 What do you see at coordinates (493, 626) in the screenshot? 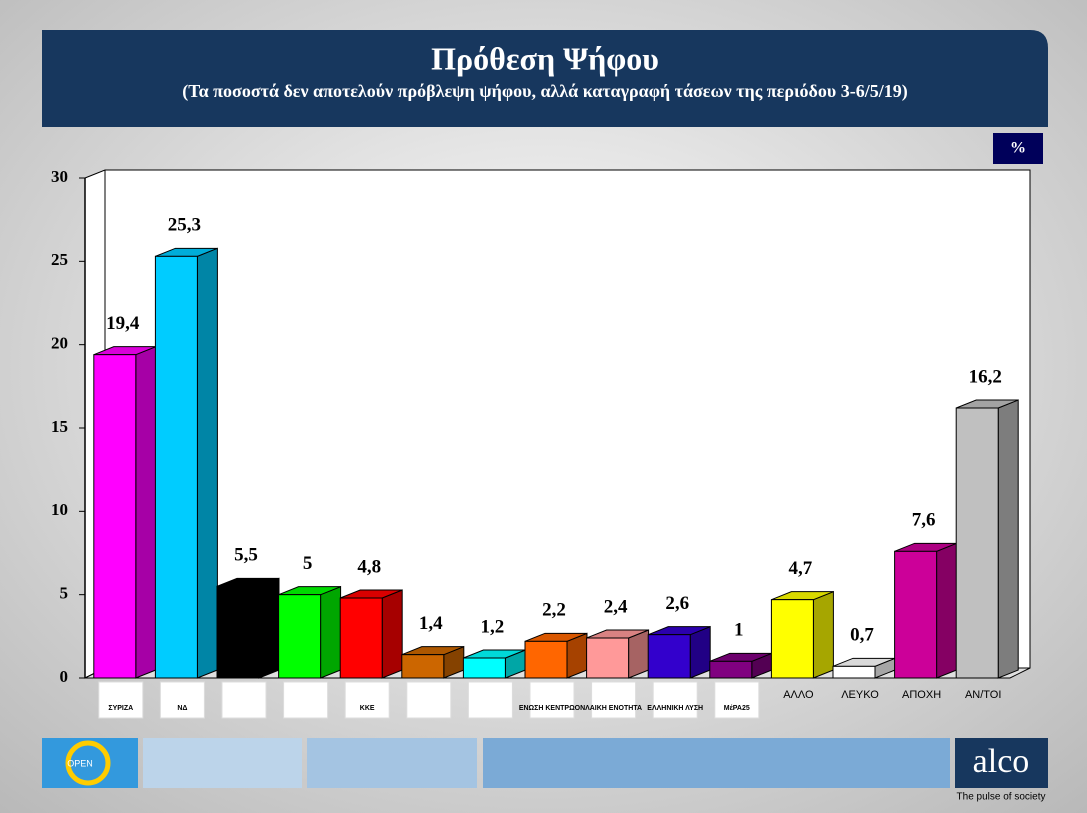
I see `value-label: 1,2` at bounding box center [493, 626].